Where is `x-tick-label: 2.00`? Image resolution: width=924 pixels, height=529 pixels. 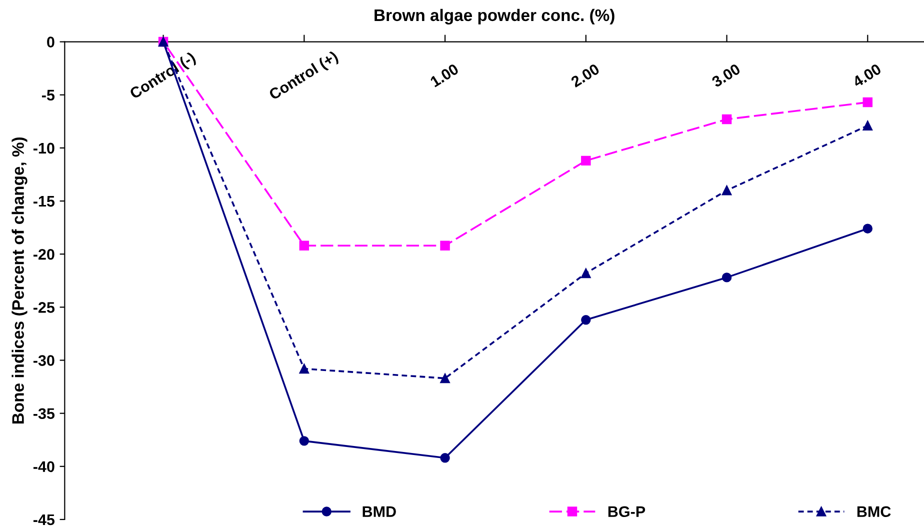
x-tick-label: 2.00 is located at coordinates (585, 75).